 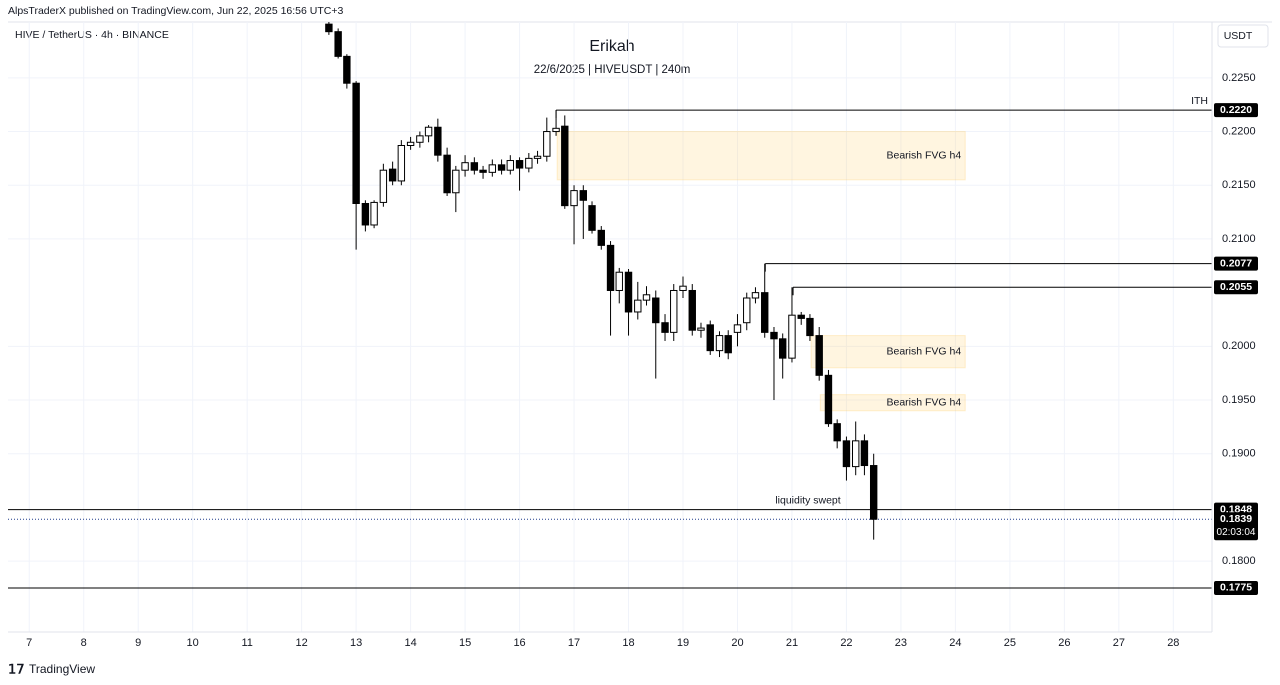 What do you see at coordinates (1238, 36) in the screenshot?
I see `currency: USDT` at bounding box center [1238, 36].